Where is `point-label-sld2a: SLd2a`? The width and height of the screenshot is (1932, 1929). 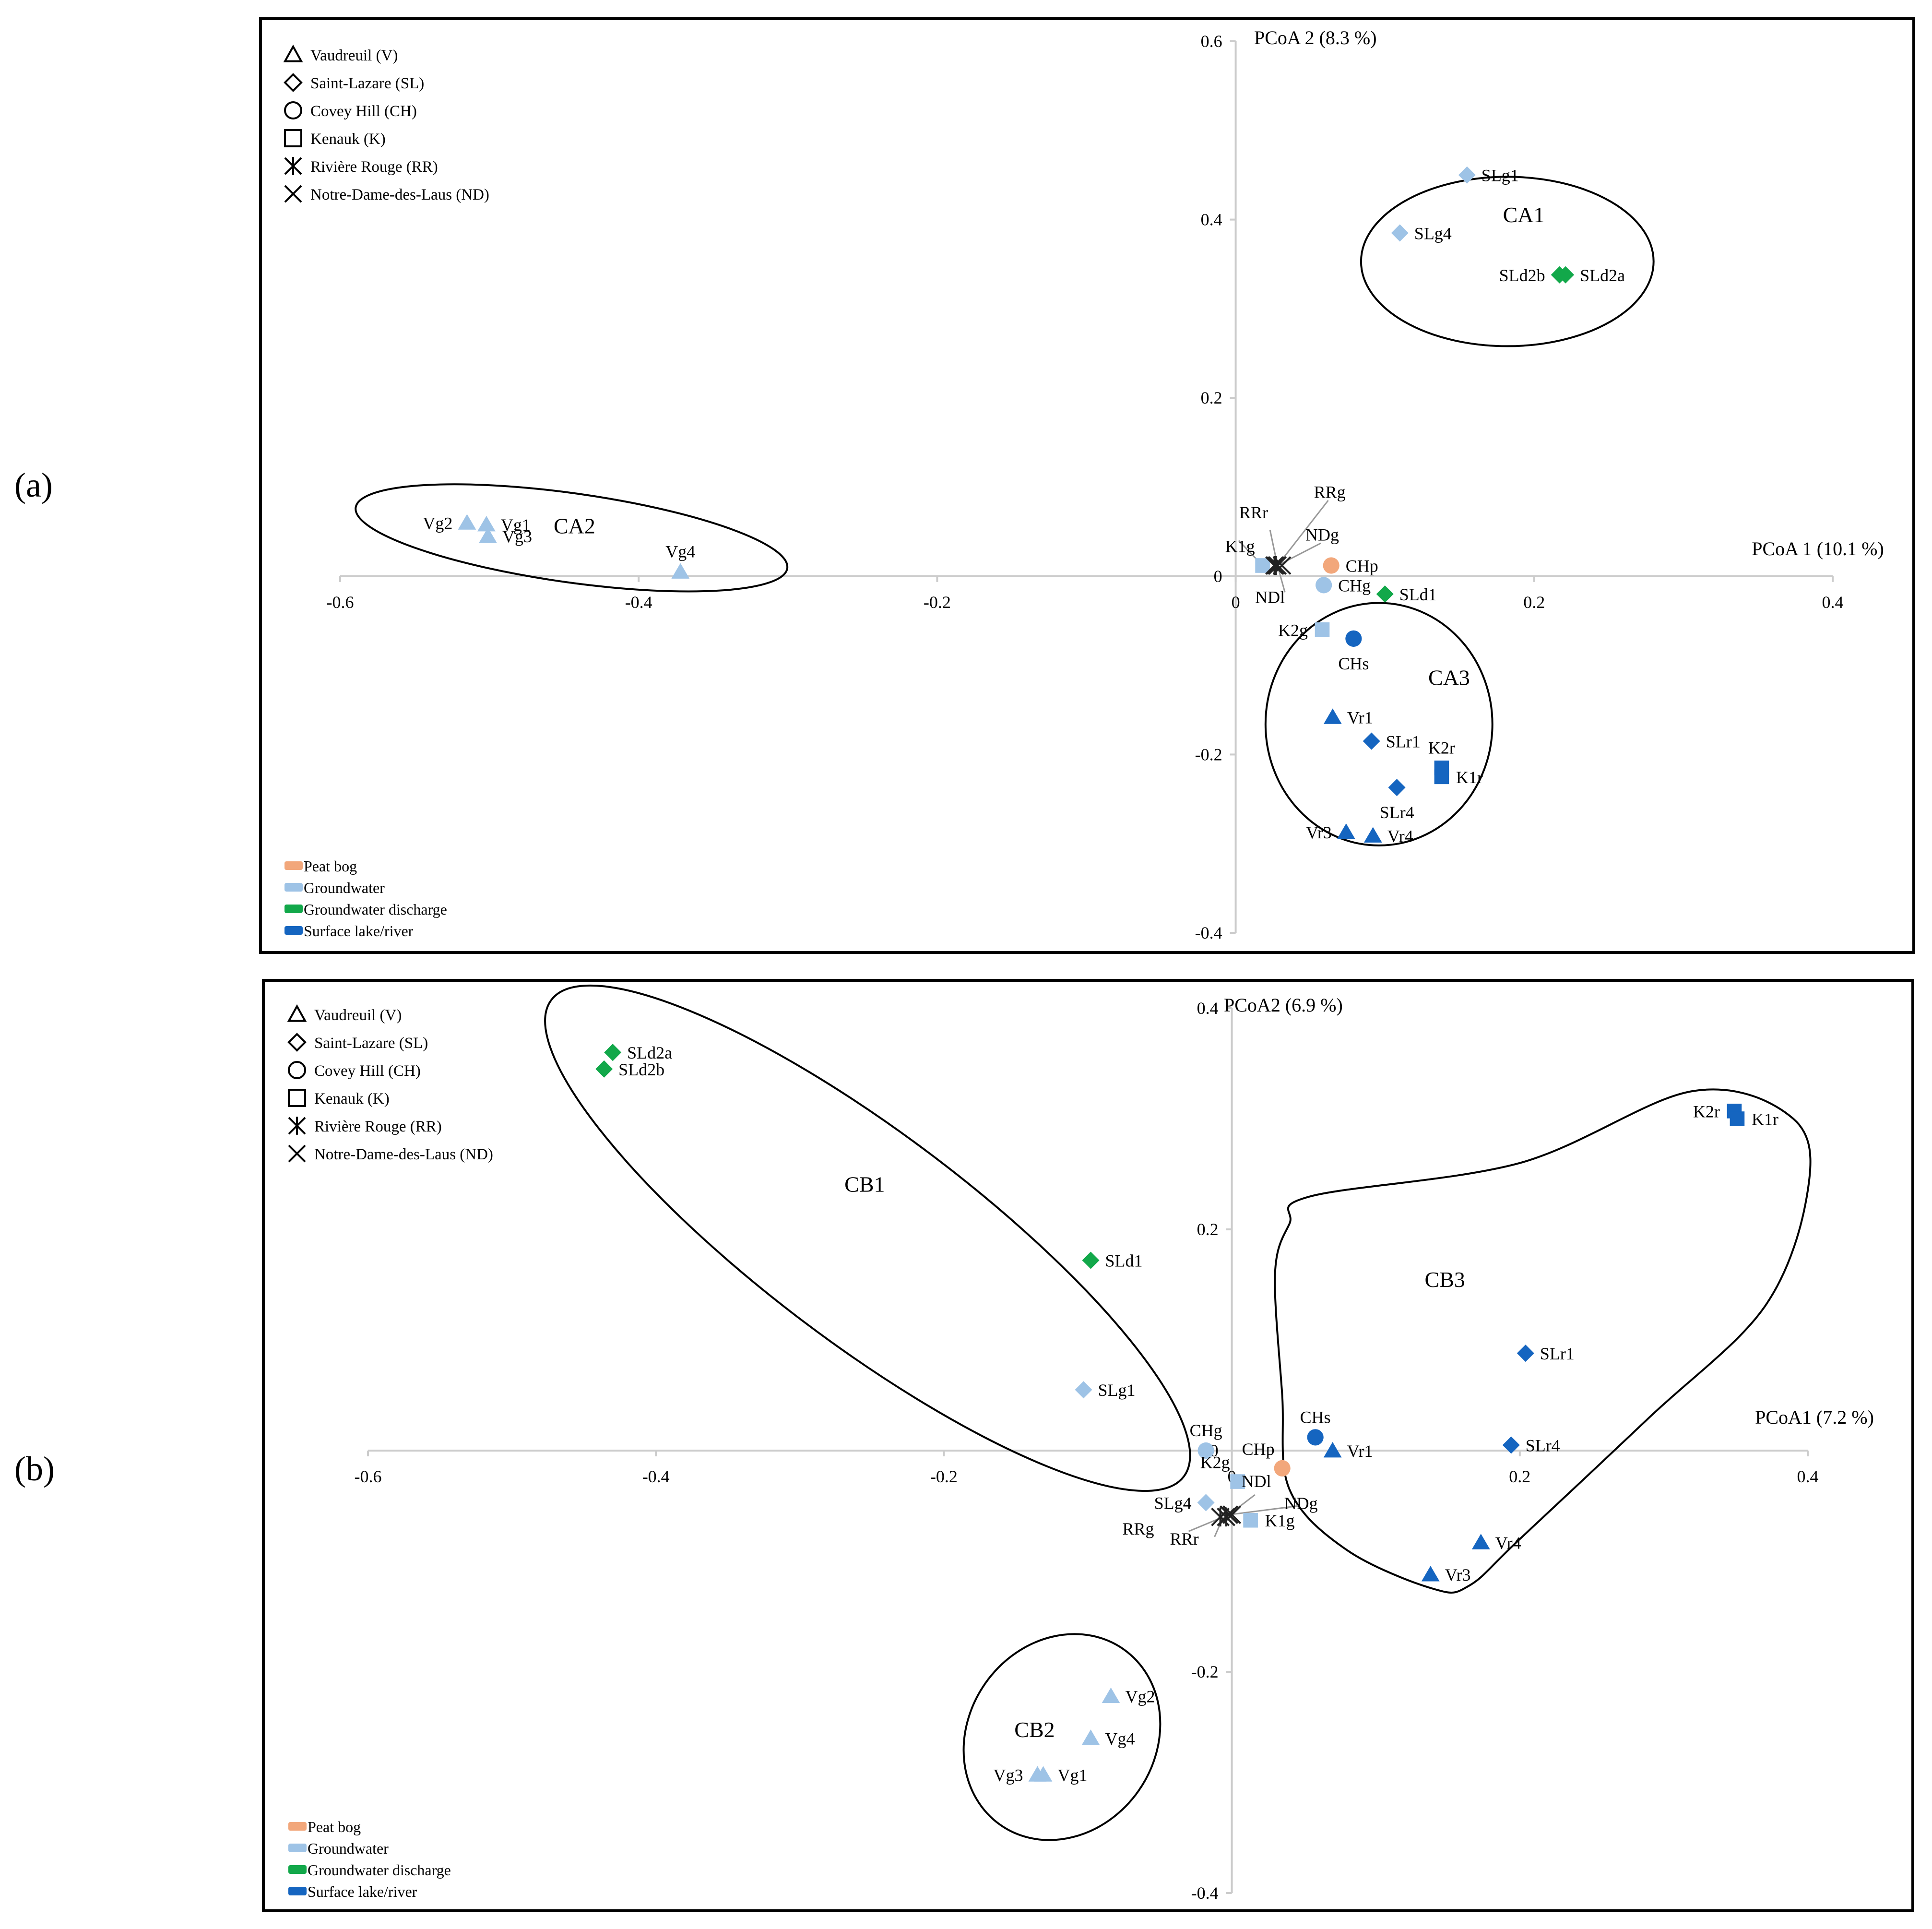
point-label-sld2a: SLd2a is located at coordinates (1602, 275).